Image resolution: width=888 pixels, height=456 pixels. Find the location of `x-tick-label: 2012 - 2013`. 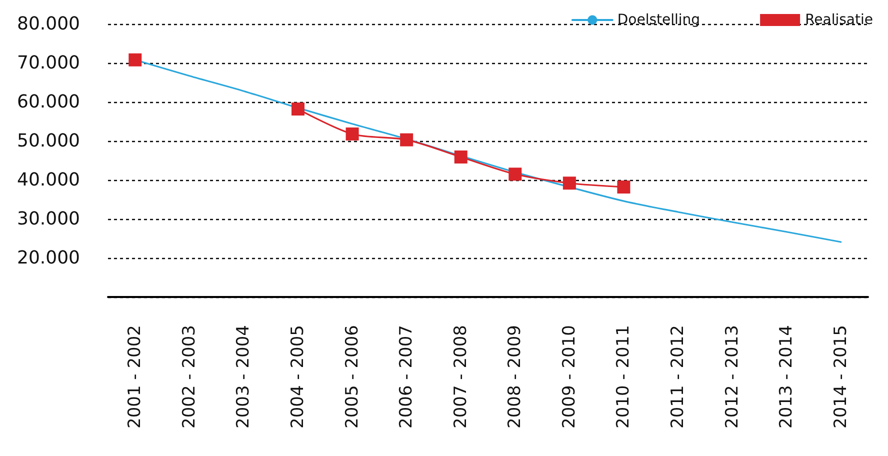

x-tick-label: 2012 - 2013 is located at coordinates (732, 376).